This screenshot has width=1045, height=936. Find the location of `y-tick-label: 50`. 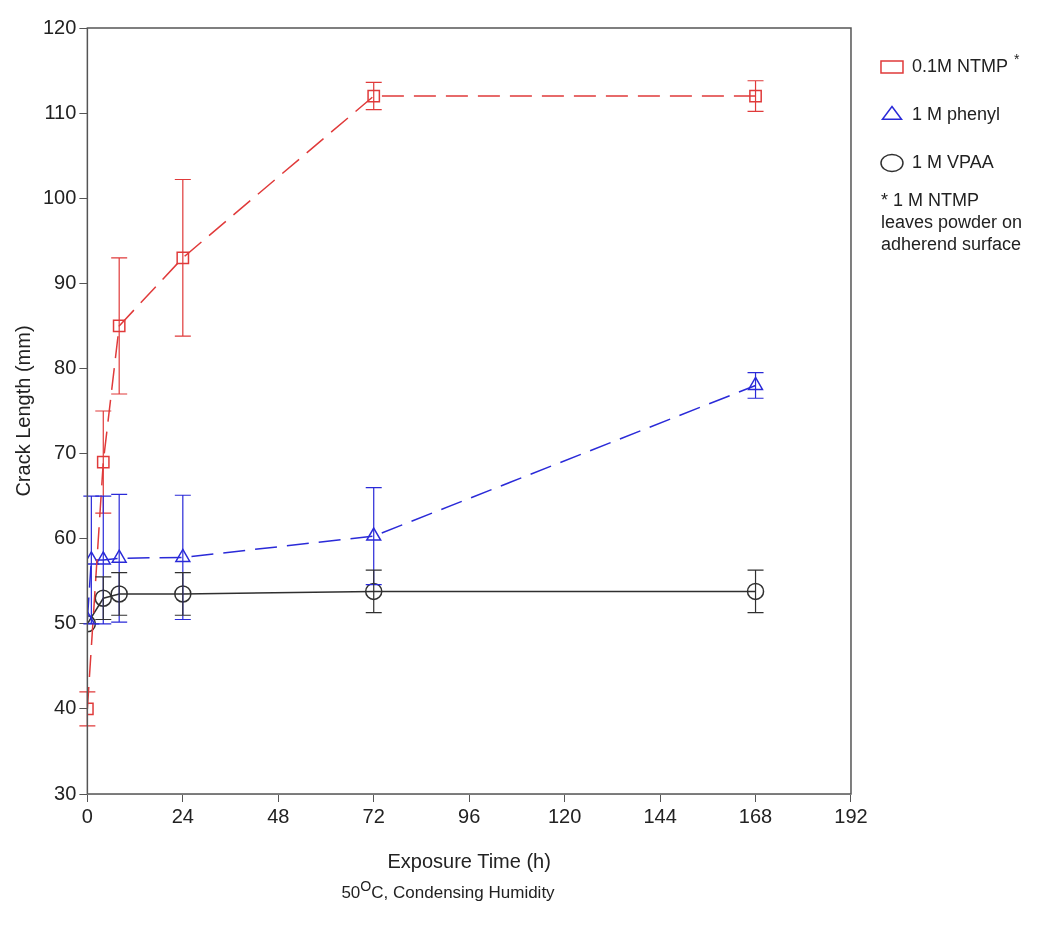

y-tick-label: 50 is located at coordinates (65, 622).